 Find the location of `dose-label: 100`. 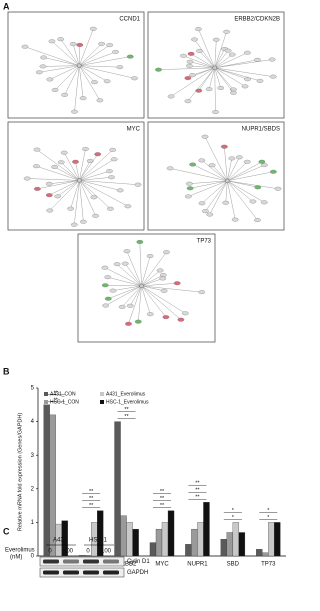

dose-label: 100 is located at coordinates (106, 552).